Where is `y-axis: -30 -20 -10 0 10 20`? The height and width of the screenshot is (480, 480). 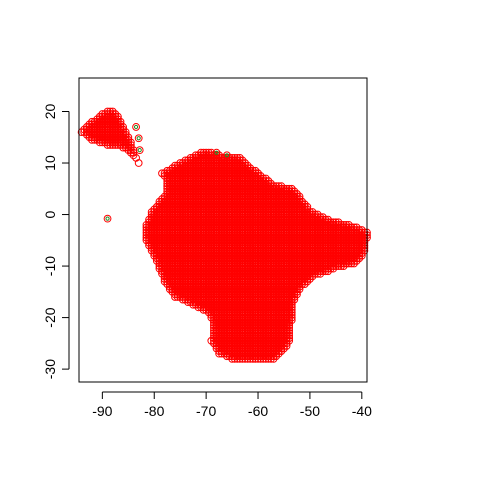 y-axis: -30 -20 -10 0 10 20 is located at coordinates (56, 241).